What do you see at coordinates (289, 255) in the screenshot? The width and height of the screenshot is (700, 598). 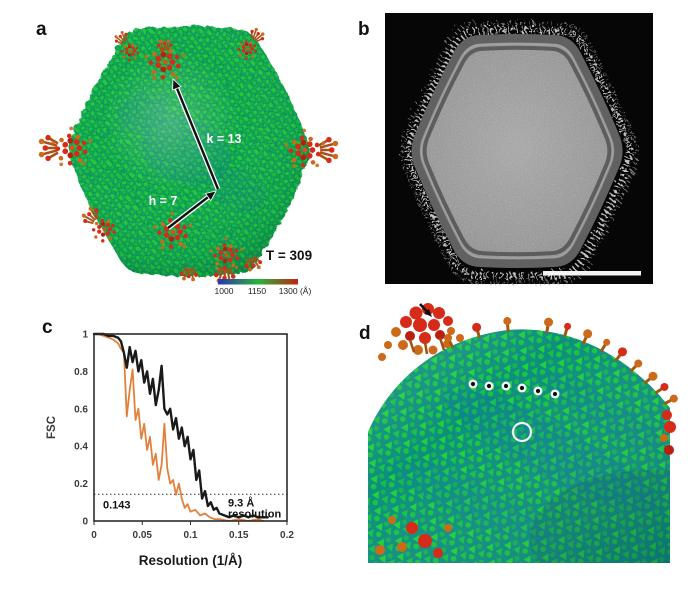 I see `t-number-annotation: T = 309` at bounding box center [289, 255].